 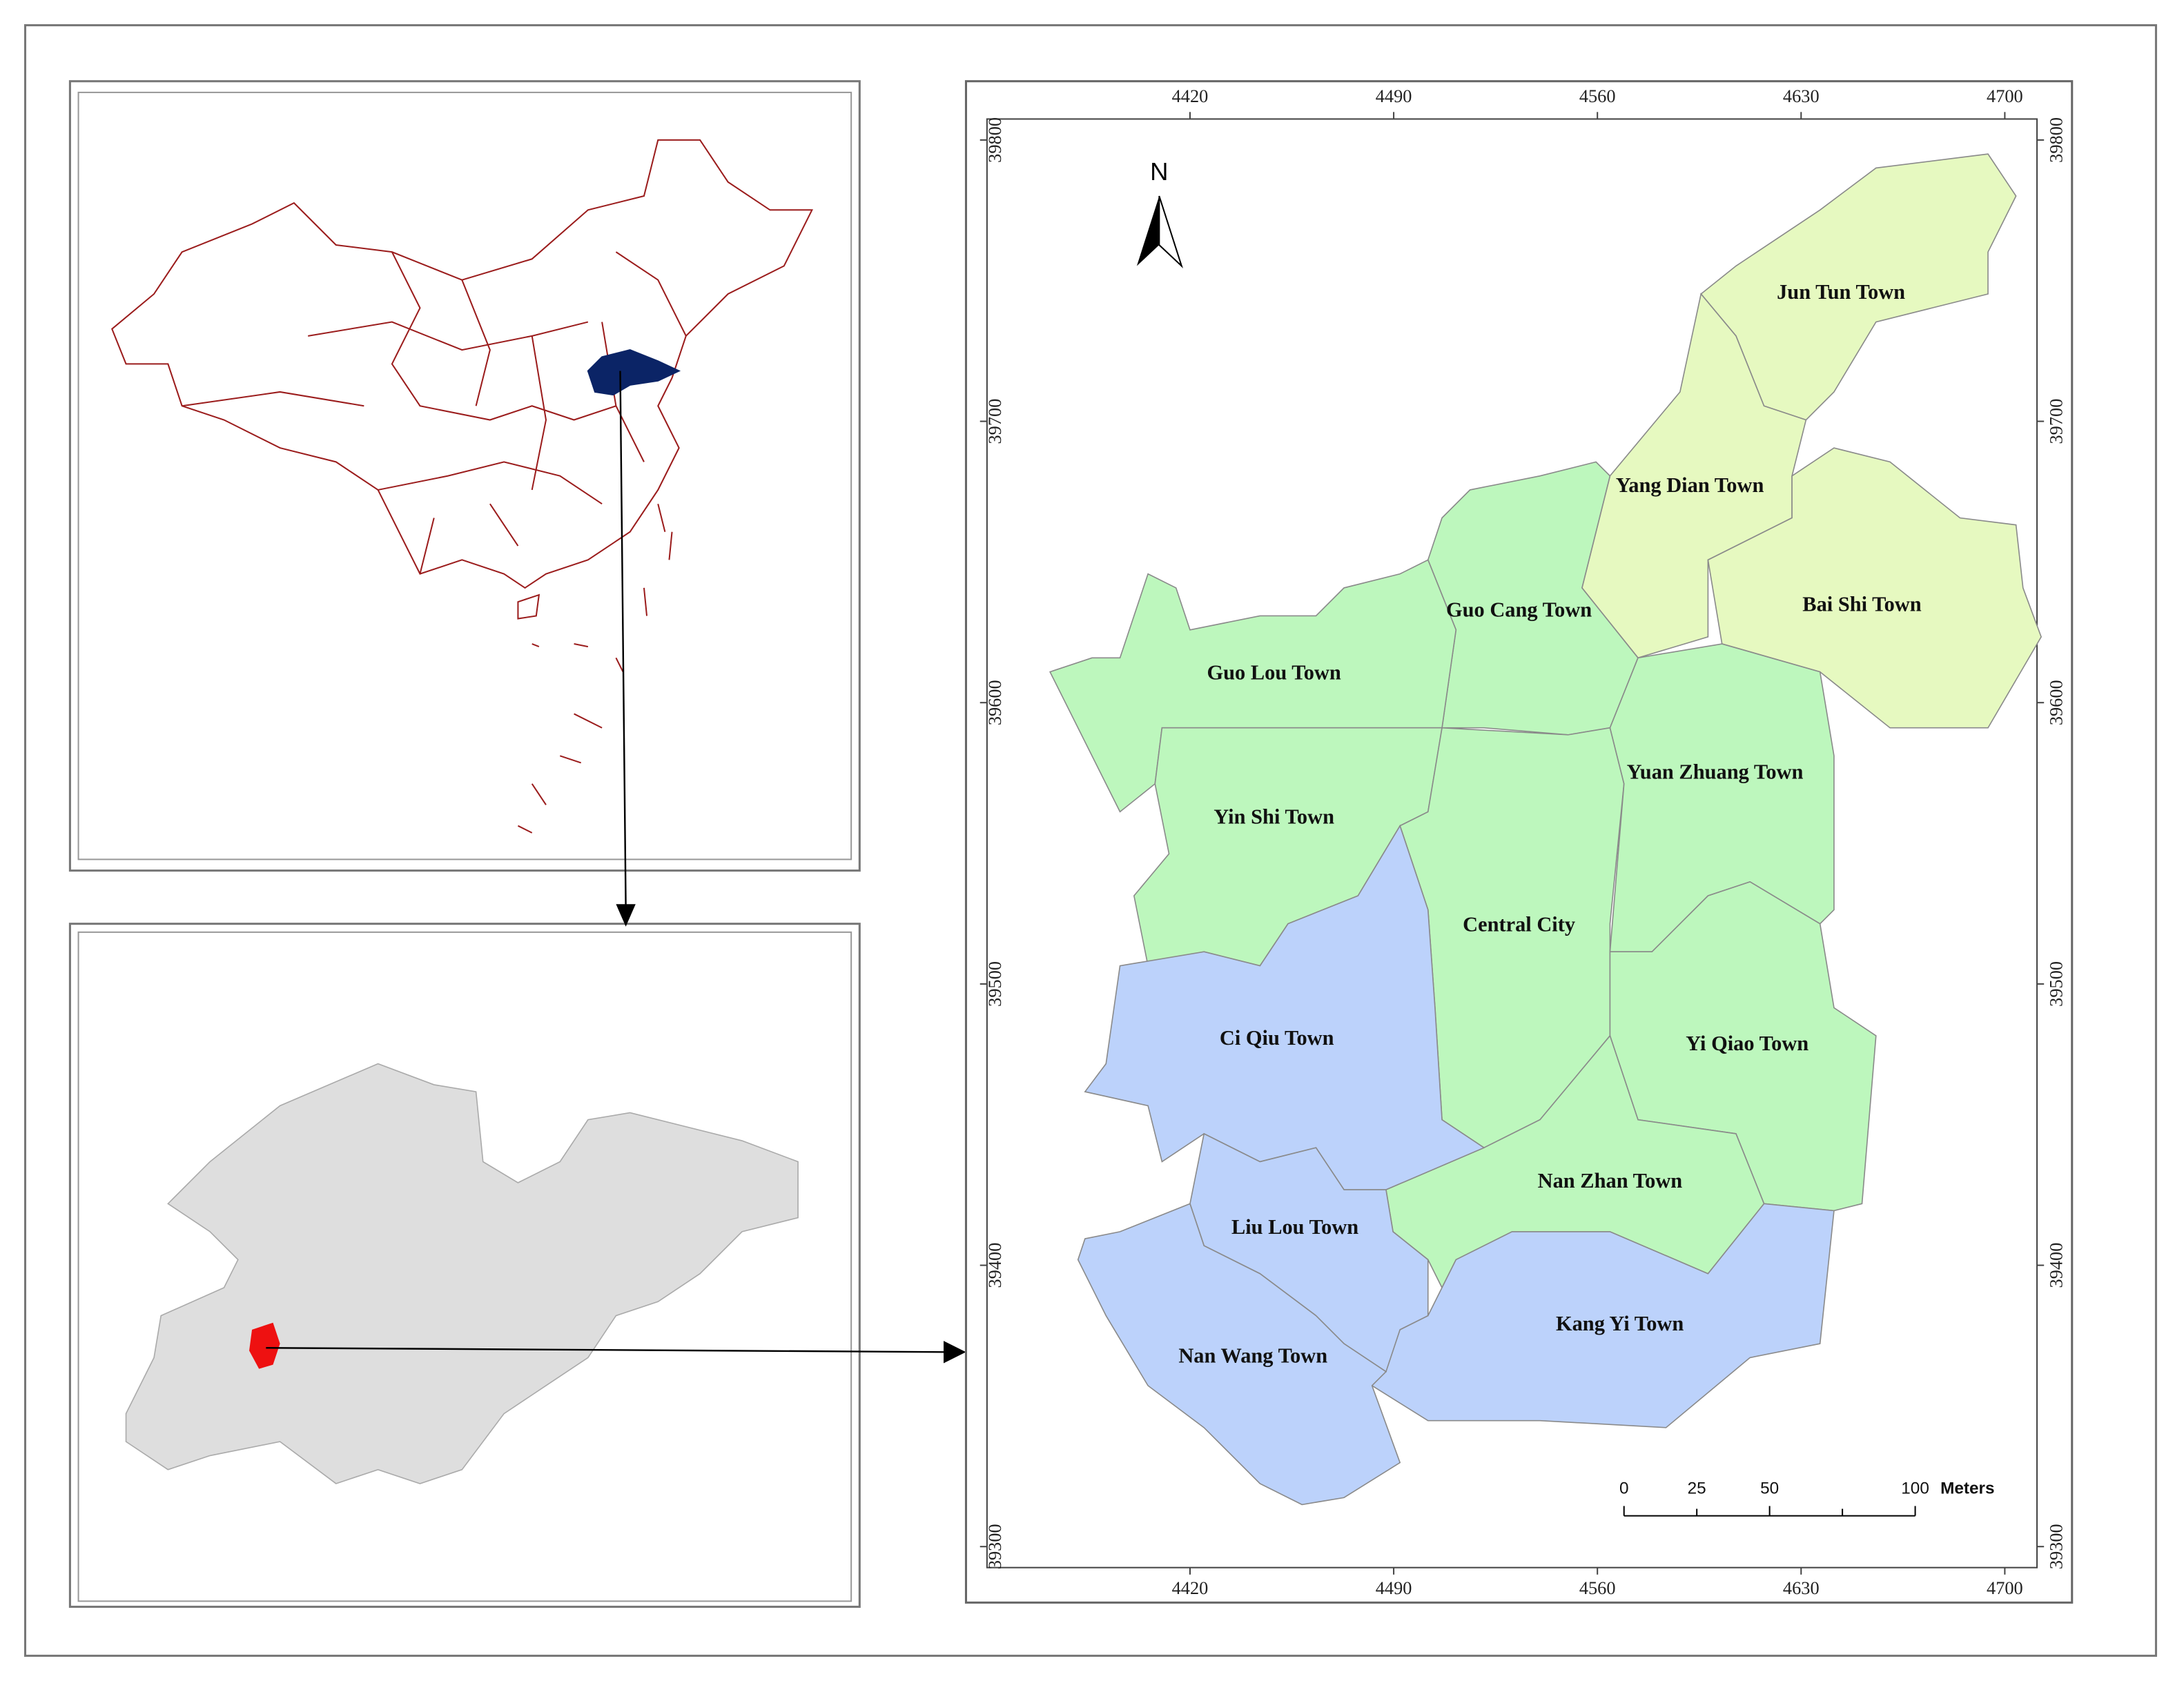 I want to click on town-label: Yin Shi Town, so click(x=1273, y=817).